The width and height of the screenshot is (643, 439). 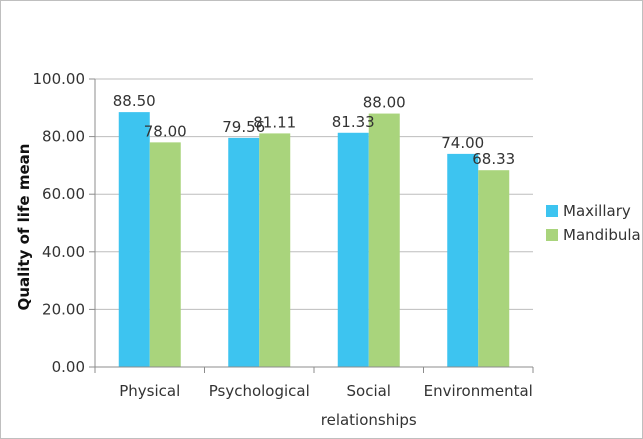 I want to click on y-axis-title: Quality of life mean, so click(x=24, y=227).